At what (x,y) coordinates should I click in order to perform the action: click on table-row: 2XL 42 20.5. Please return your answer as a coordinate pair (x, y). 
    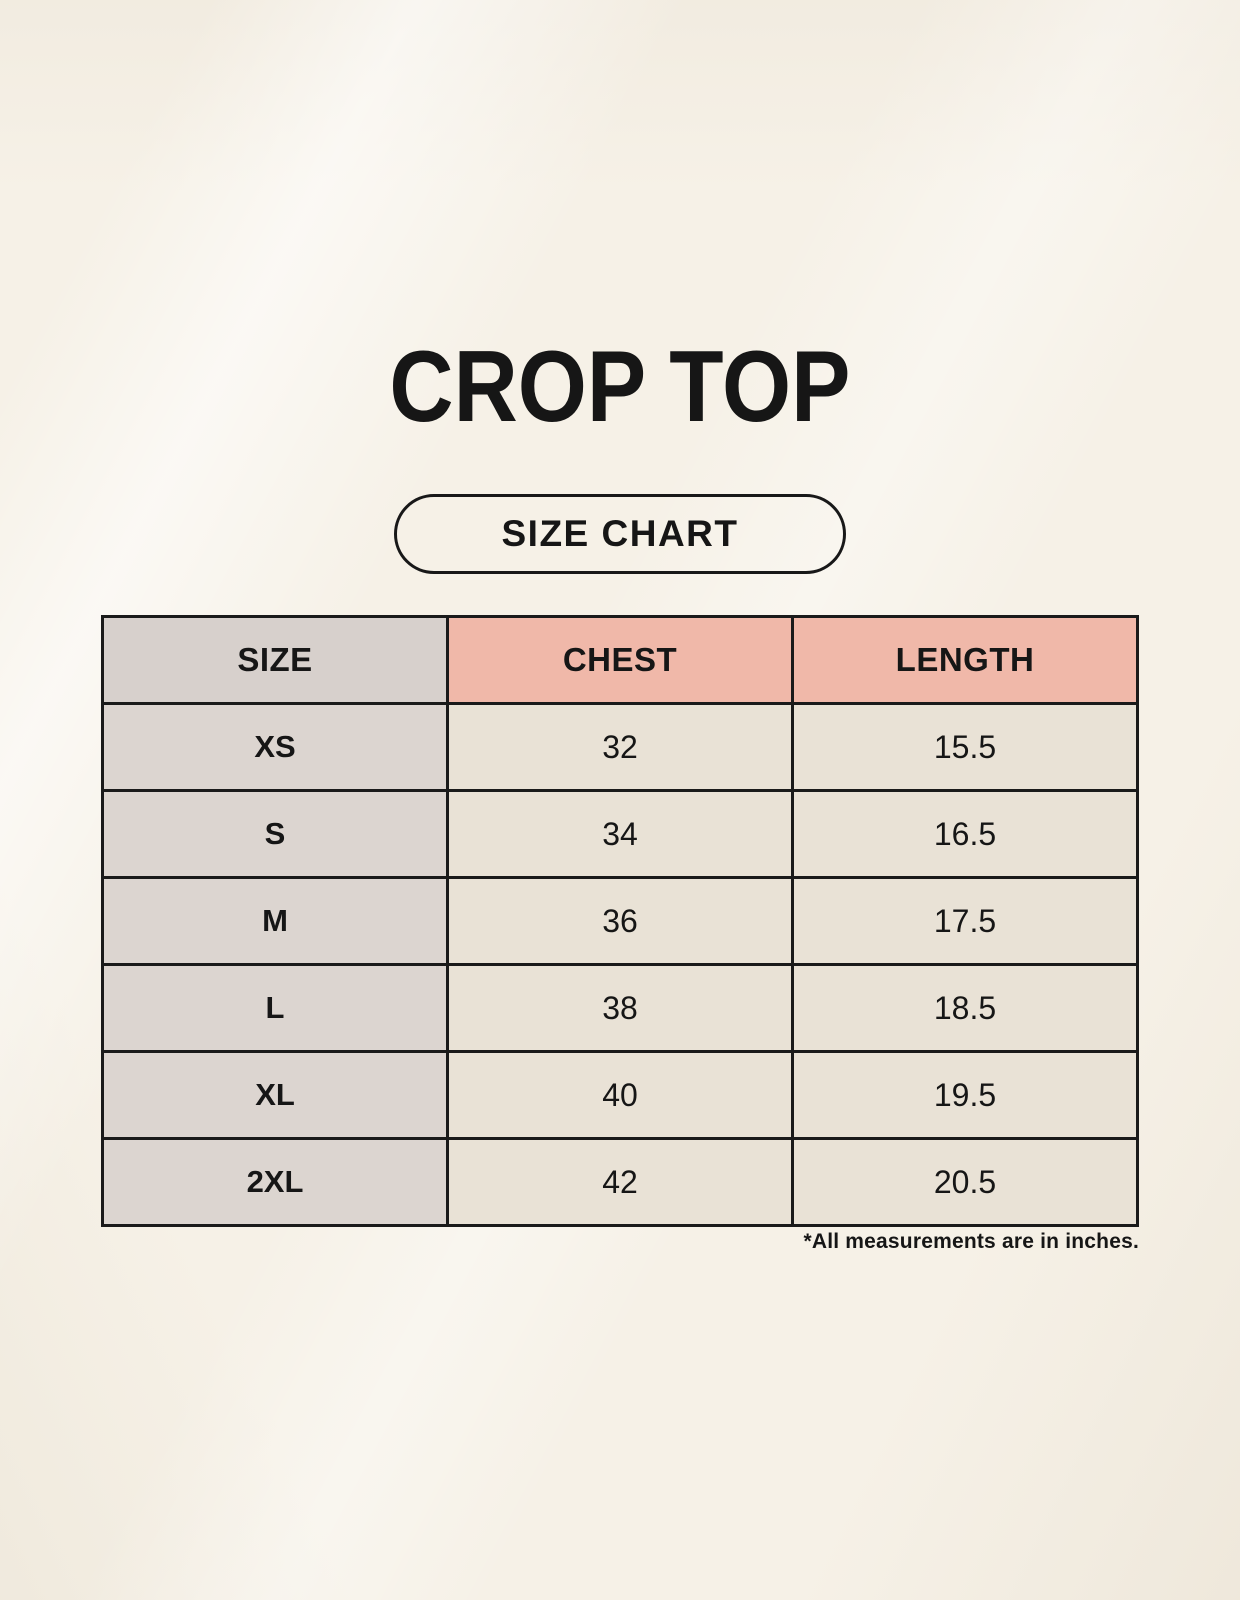
    Looking at the image, I should click on (620, 1182).